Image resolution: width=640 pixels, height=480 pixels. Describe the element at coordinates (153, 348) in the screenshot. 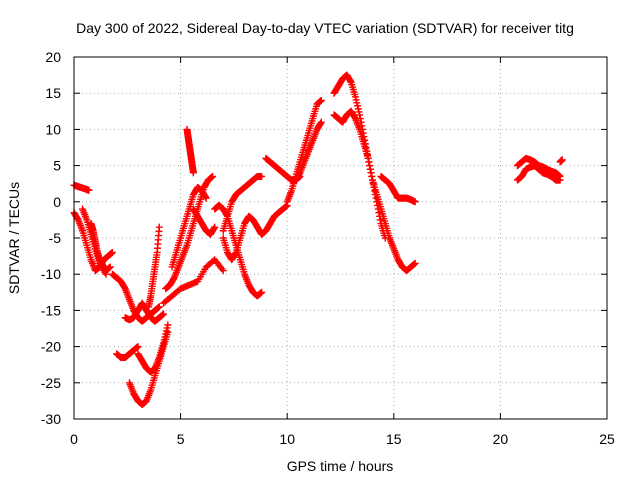

I see `series-arc-i` at that location.